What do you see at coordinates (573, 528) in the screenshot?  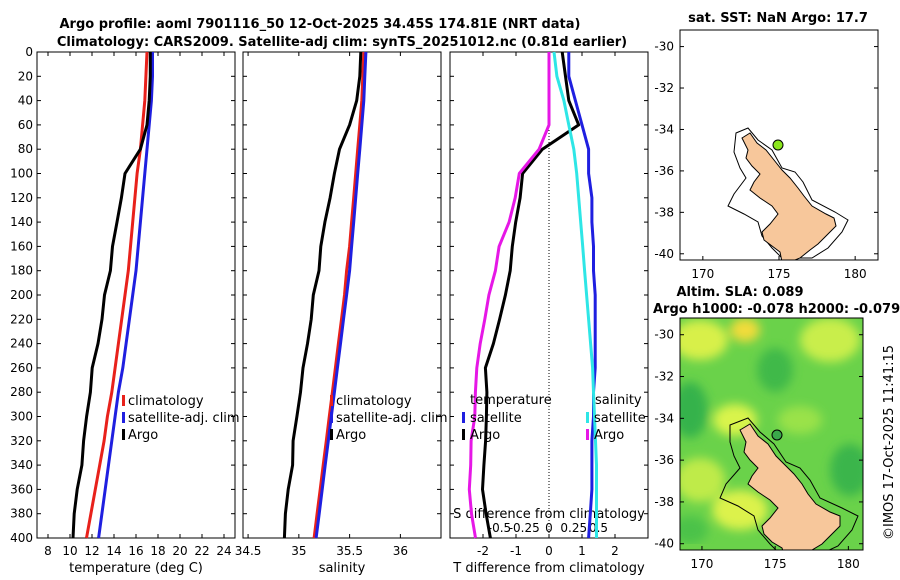 I see `salinity-diff-tick-label: 0.25` at bounding box center [573, 528].